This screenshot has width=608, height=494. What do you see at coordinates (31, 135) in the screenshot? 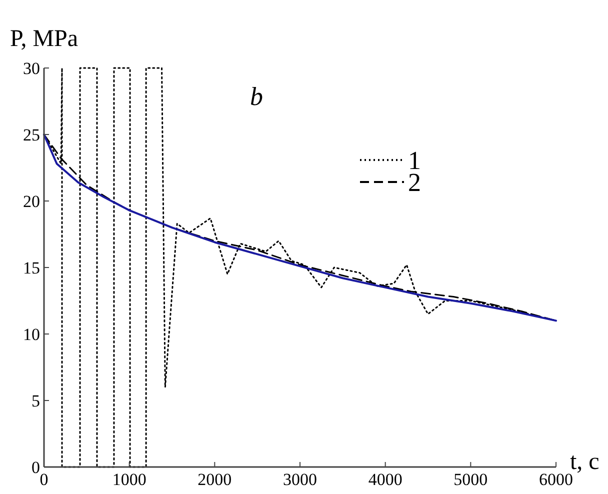
I see `y-tick-label: 25` at bounding box center [31, 135].